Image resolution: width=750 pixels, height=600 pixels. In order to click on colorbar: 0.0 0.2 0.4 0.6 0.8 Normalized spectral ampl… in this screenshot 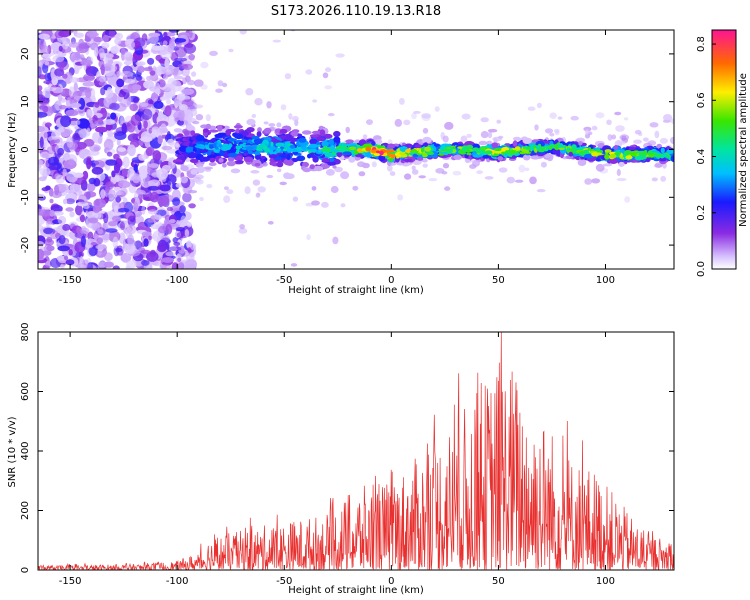, I will do `click(722, 153)`.